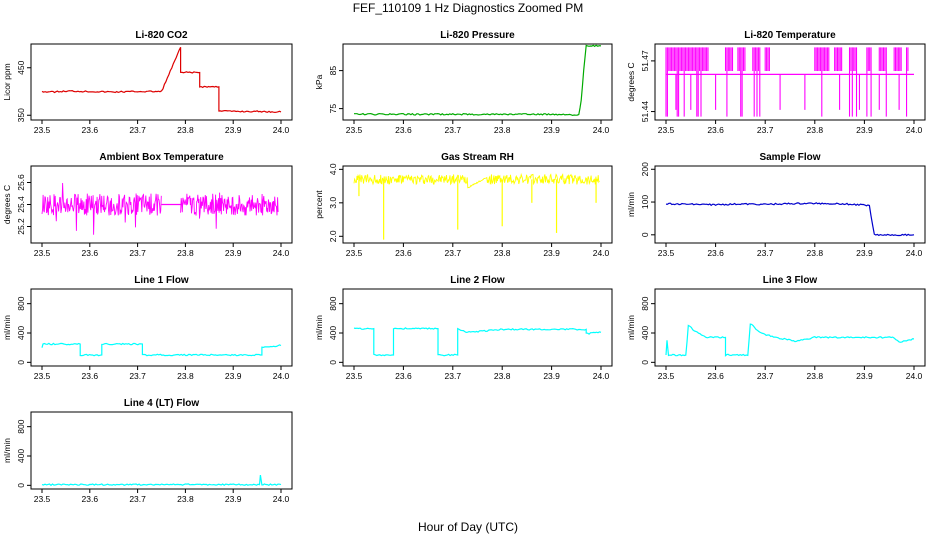 This screenshot has height=540, width=936. What do you see at coordinates (477, 35) in the screenshot?
I see `panel-title: Li-820 Pressure` at bounding box center [477, 35].